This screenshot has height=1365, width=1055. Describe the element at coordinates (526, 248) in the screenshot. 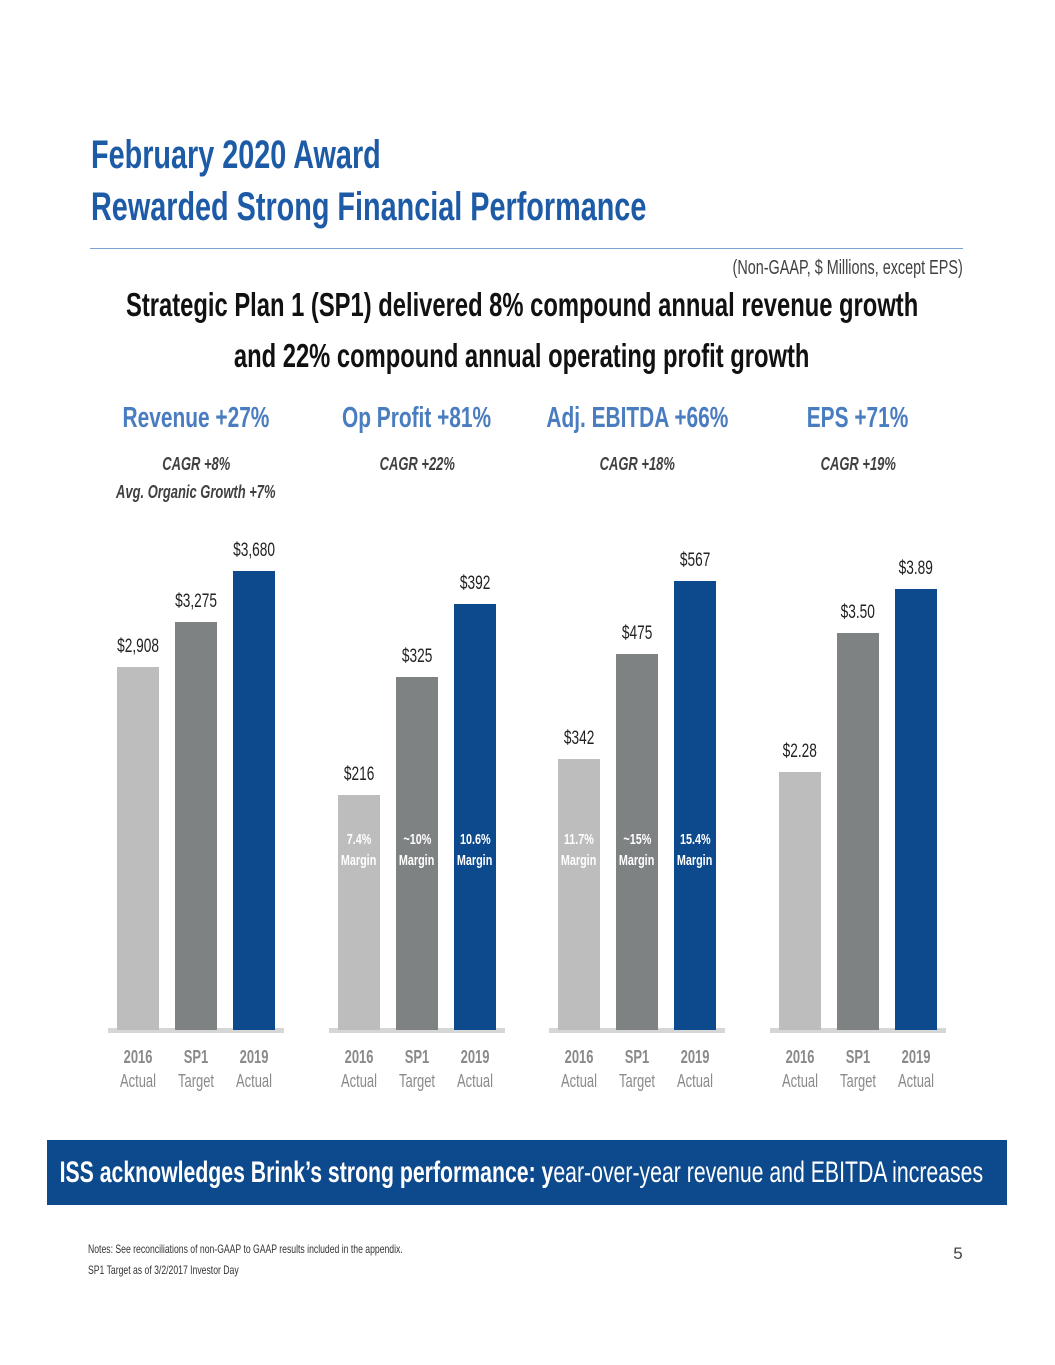

I see `title-divider` at that location.